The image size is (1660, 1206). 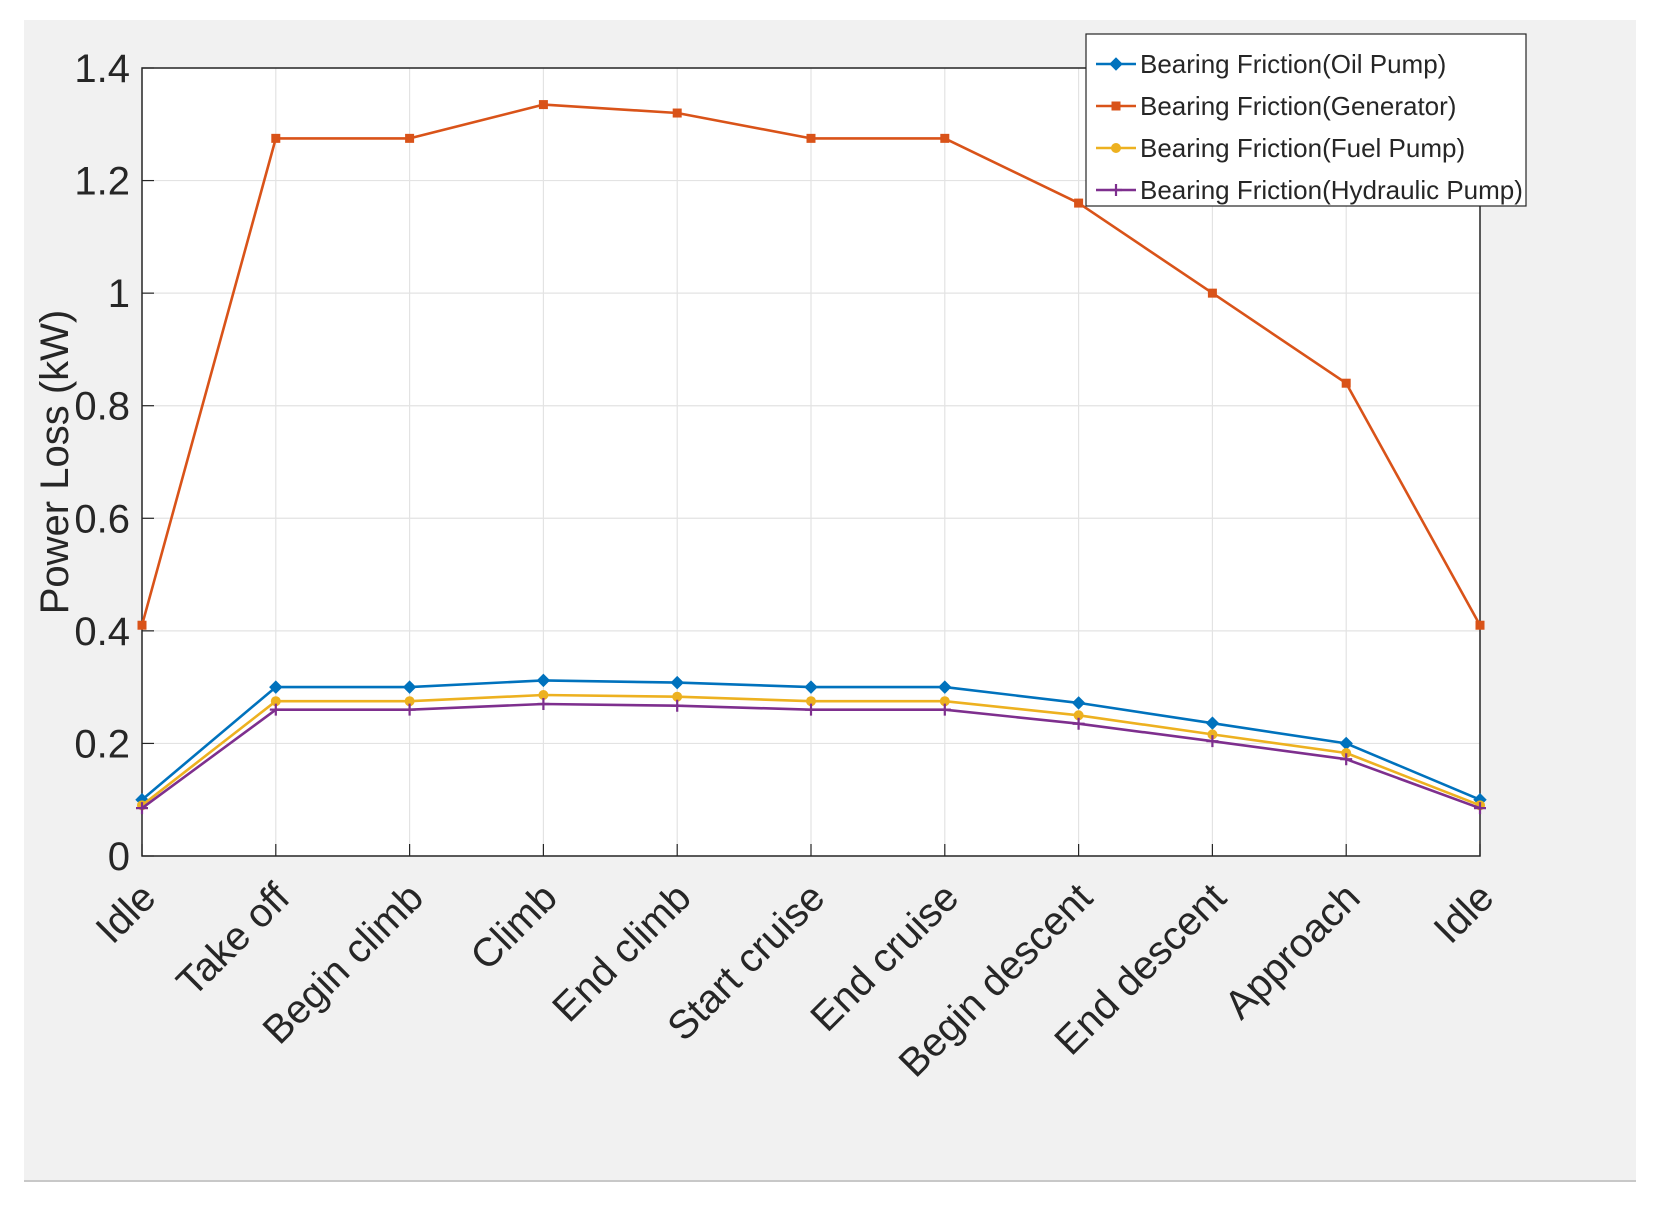 What do you see at coordinates (102, 182) in the screenshot?
I see `y-tick-label: 1.2` at bounding box center [102, 182].